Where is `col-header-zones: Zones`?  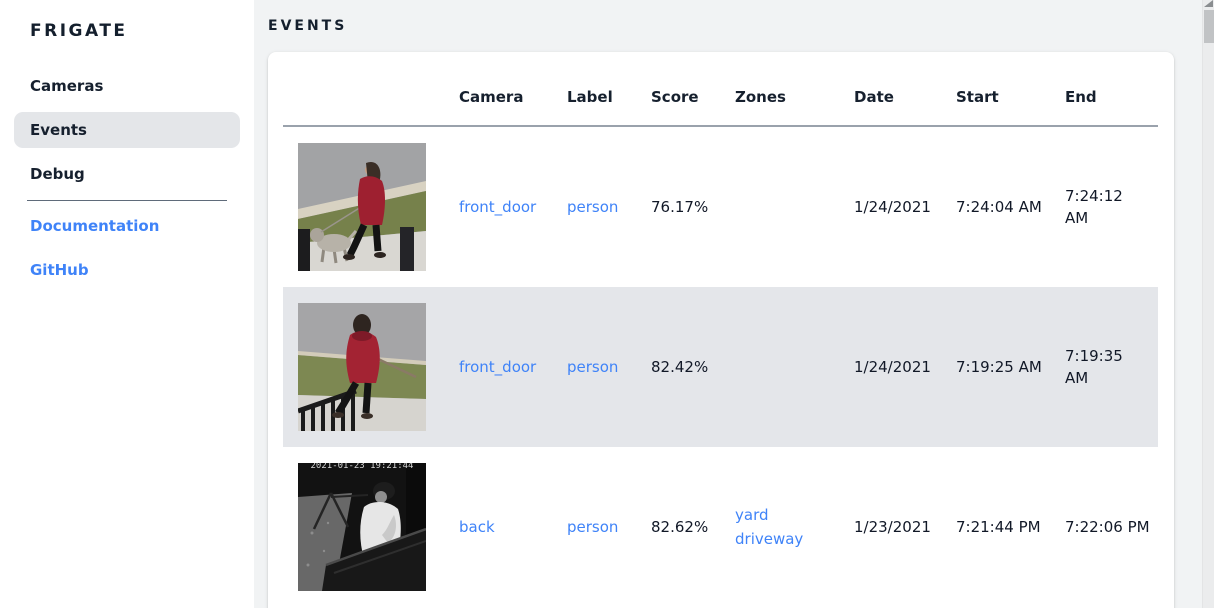
col-header-zones: Zones is located at coordinates (760, 97).